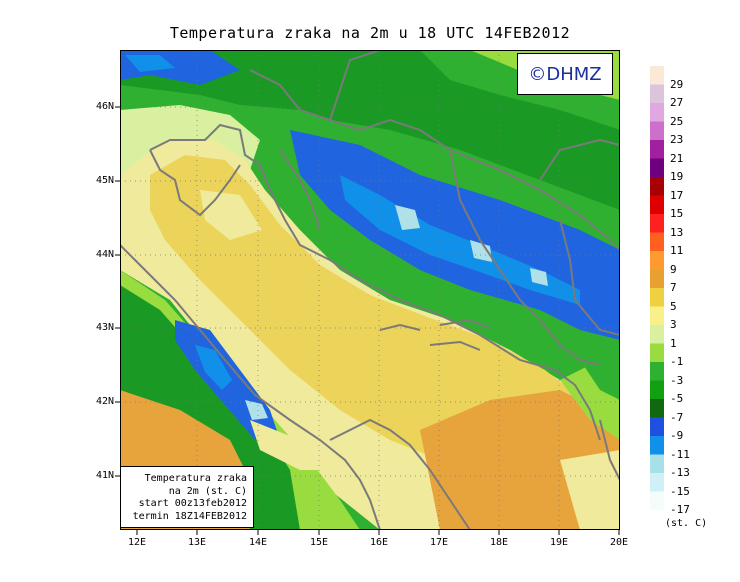  I want to click on color-legend, so click(657, 288).